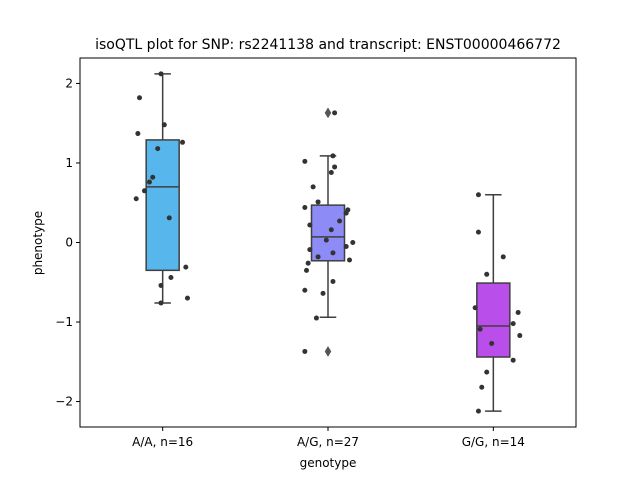  Describe the element at coordinates (64, 402) in the screenshot. I see `y-tick-label: −2` at that location.